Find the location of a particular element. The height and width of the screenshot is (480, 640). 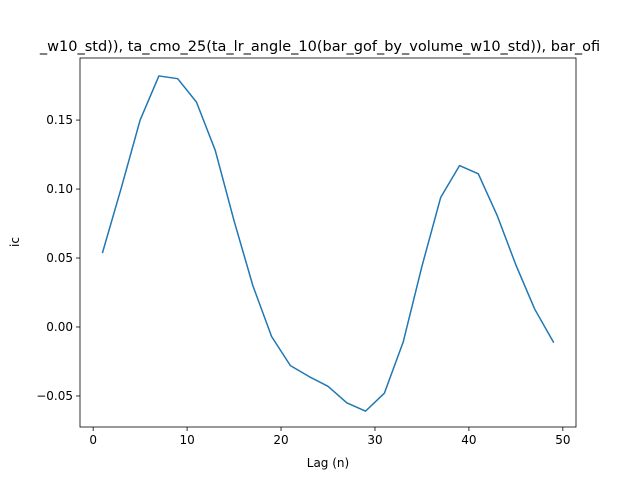

x-axis-label: Lag (n) is located at coordinates (328, 463).